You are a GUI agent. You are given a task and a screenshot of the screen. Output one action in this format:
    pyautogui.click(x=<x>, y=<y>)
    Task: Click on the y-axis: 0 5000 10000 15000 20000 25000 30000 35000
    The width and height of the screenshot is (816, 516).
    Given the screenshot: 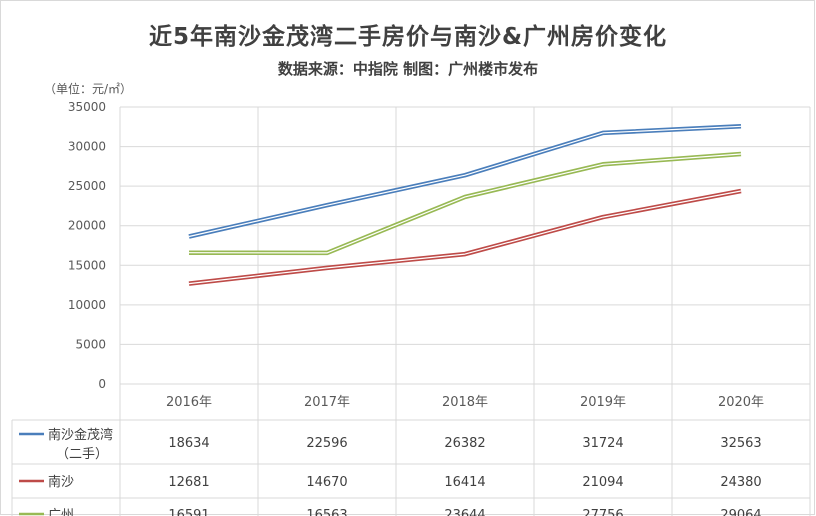 What is the action you would take?
    pyautogui.click(x=87, y=245)
    